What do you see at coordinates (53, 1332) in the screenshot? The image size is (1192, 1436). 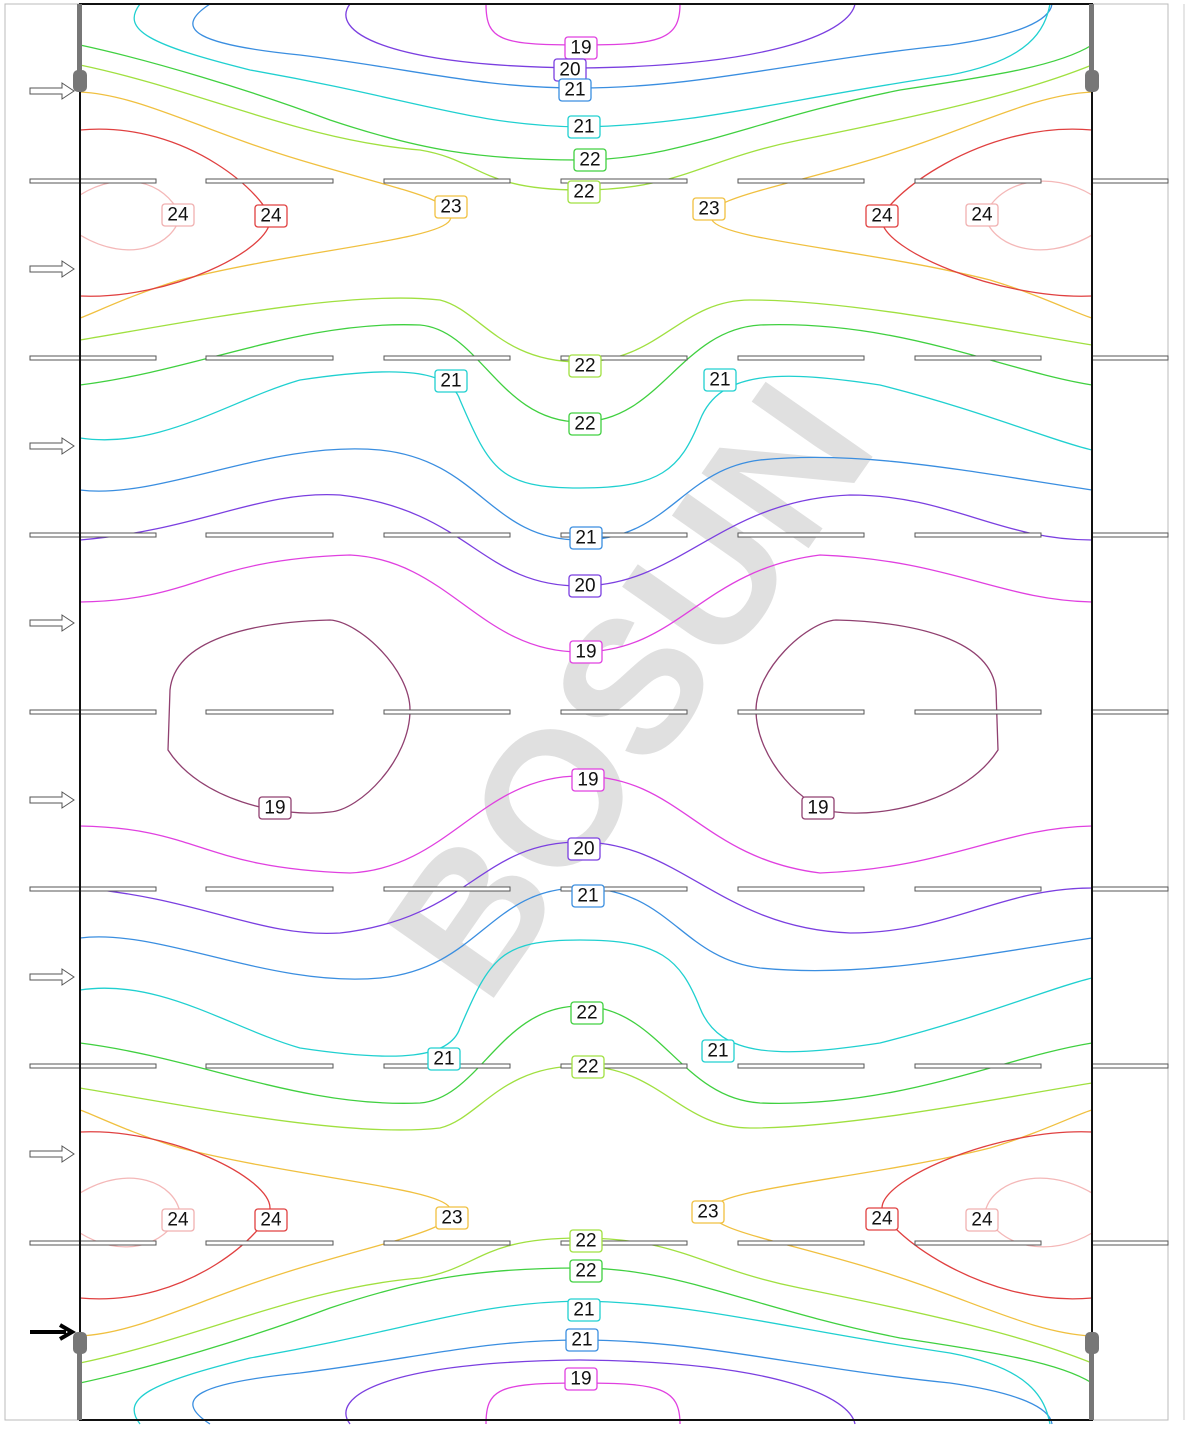 I see `entry-arrow` at bounding box center [53, 1332].